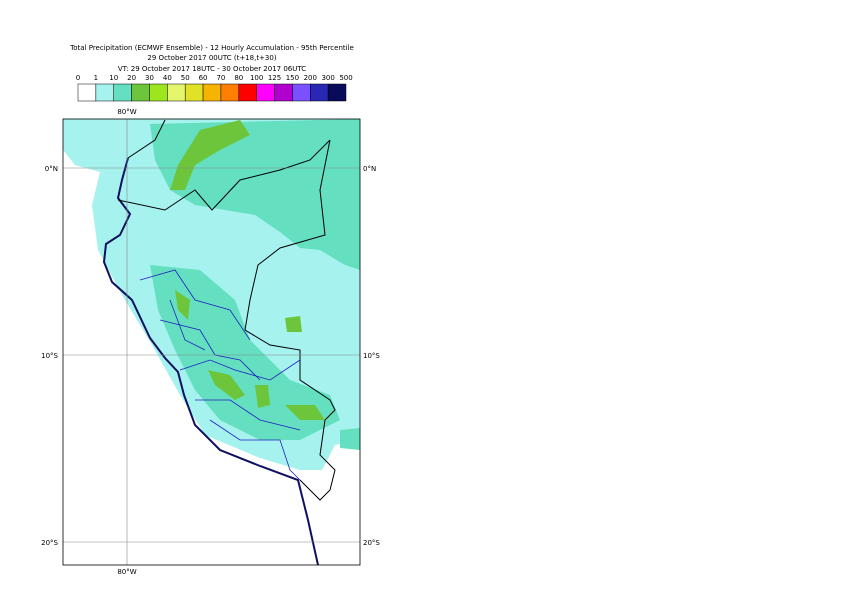 This screenshot has width=842, height=596. I want to click on legend-label: 40, so click(167, 78).